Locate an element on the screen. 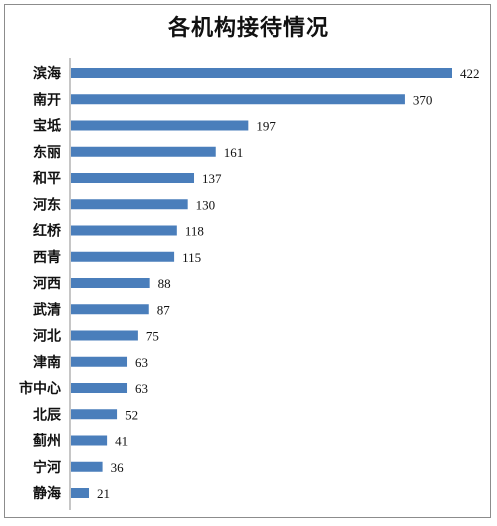 The image size is (497, 526). chart-title: 各机构接待情况 is located at coordinates (248, 28).